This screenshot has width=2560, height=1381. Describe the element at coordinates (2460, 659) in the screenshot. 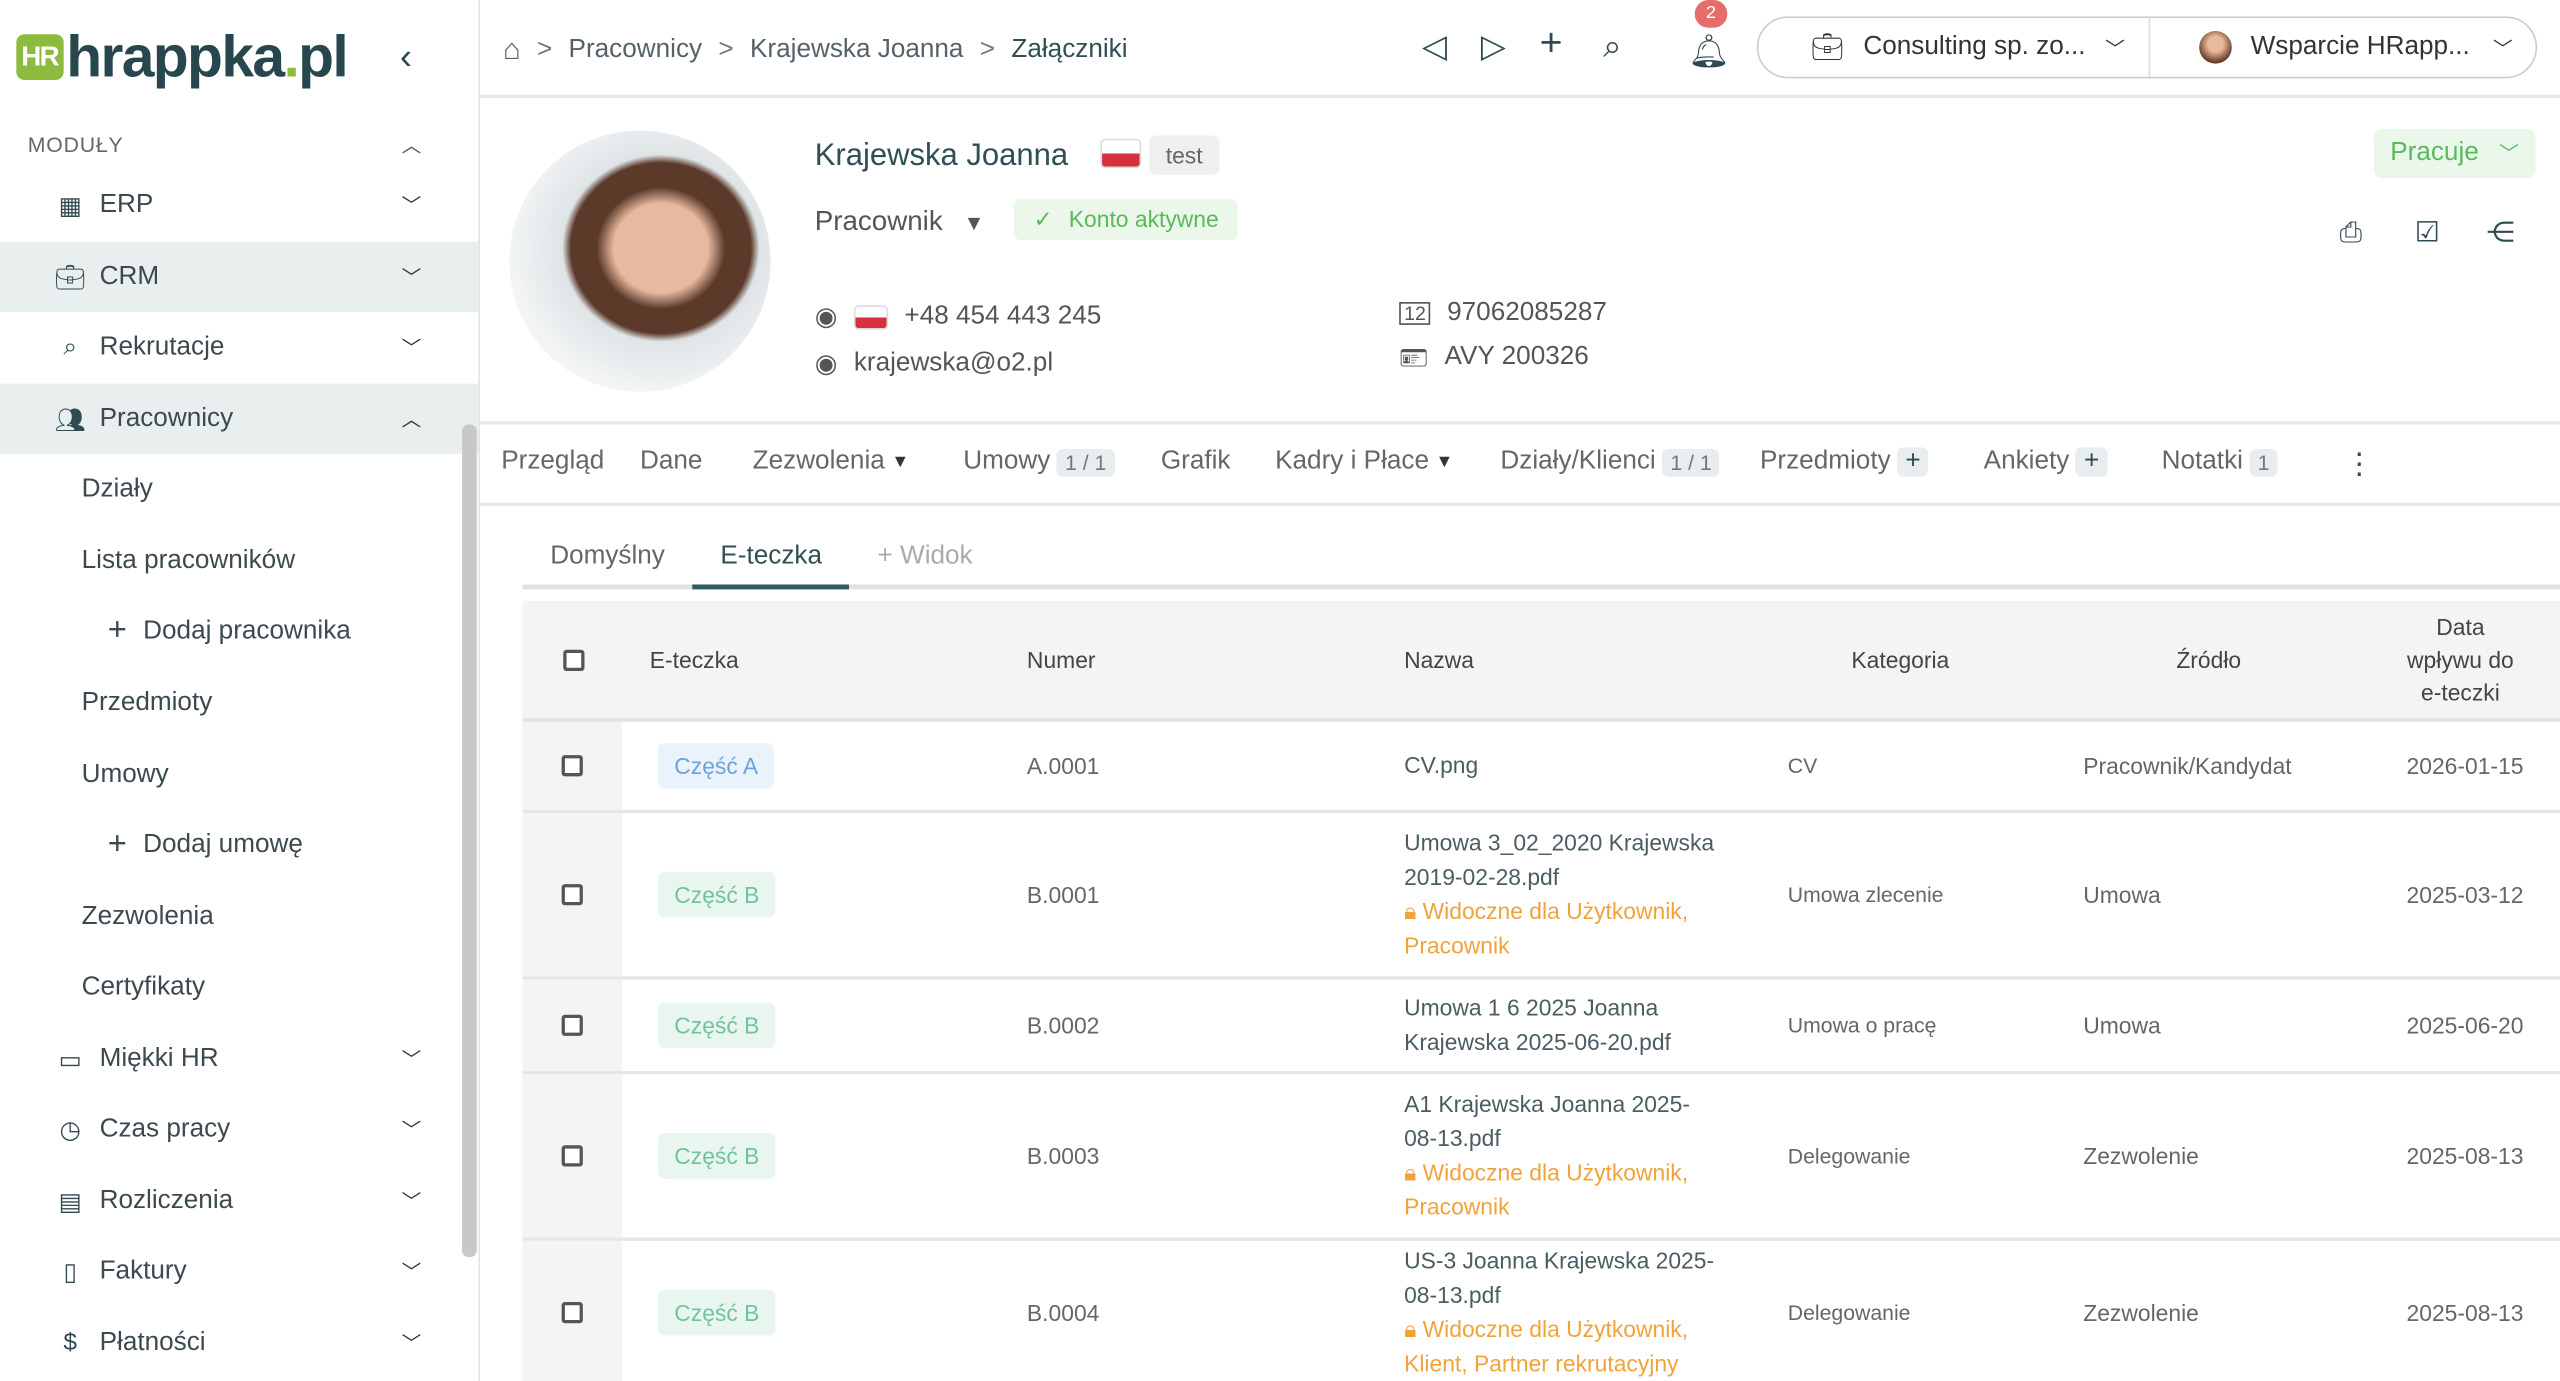

I see `header-data: Data wpływu do e-teczki` at that location.